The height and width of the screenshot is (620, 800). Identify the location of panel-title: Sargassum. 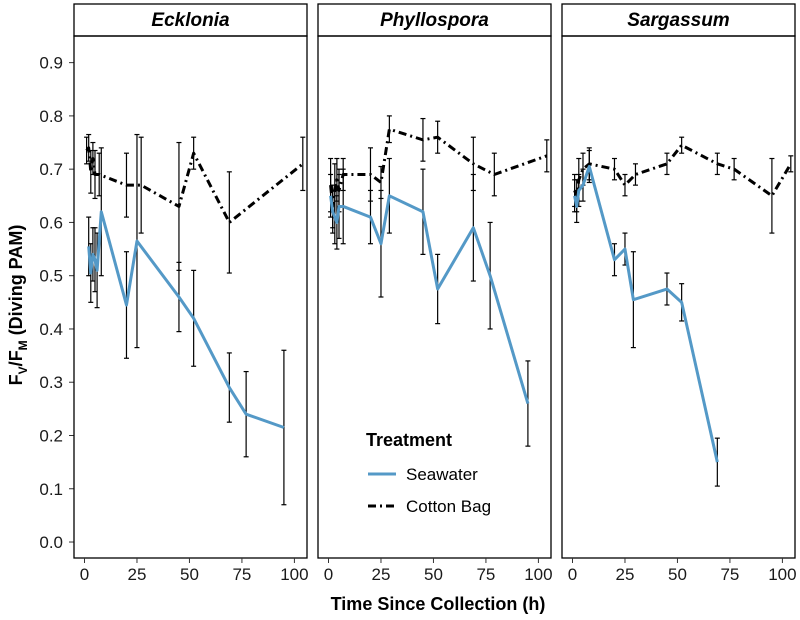
(678, 20).